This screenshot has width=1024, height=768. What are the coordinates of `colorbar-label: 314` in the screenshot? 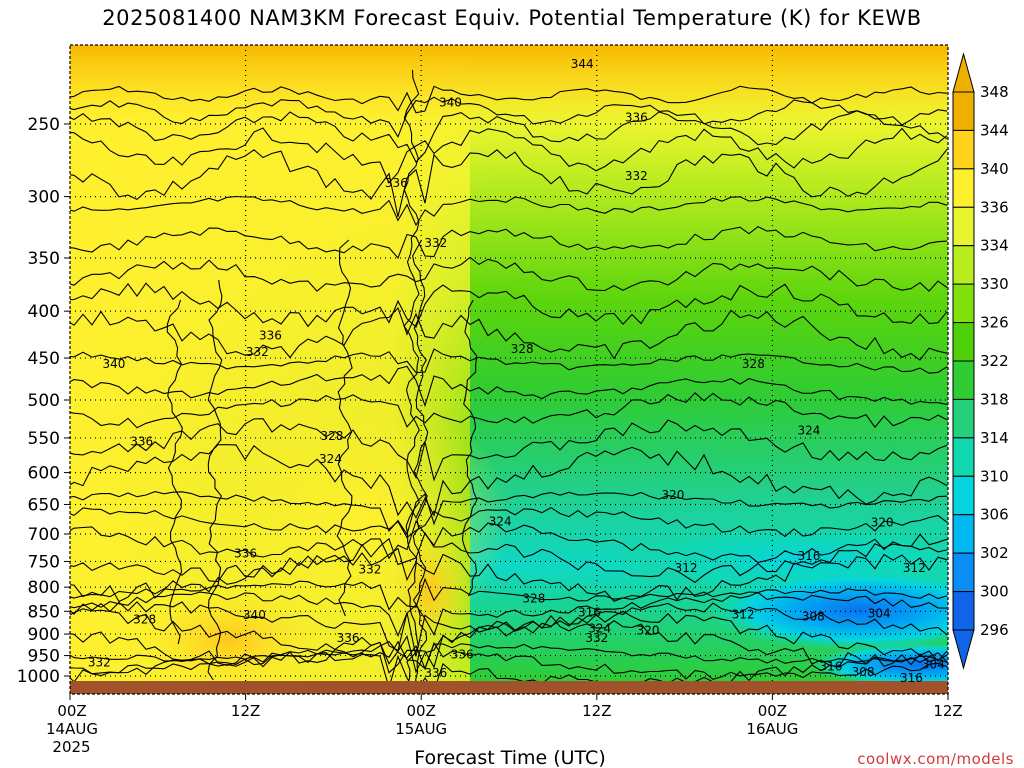 It's located at (994, 438).